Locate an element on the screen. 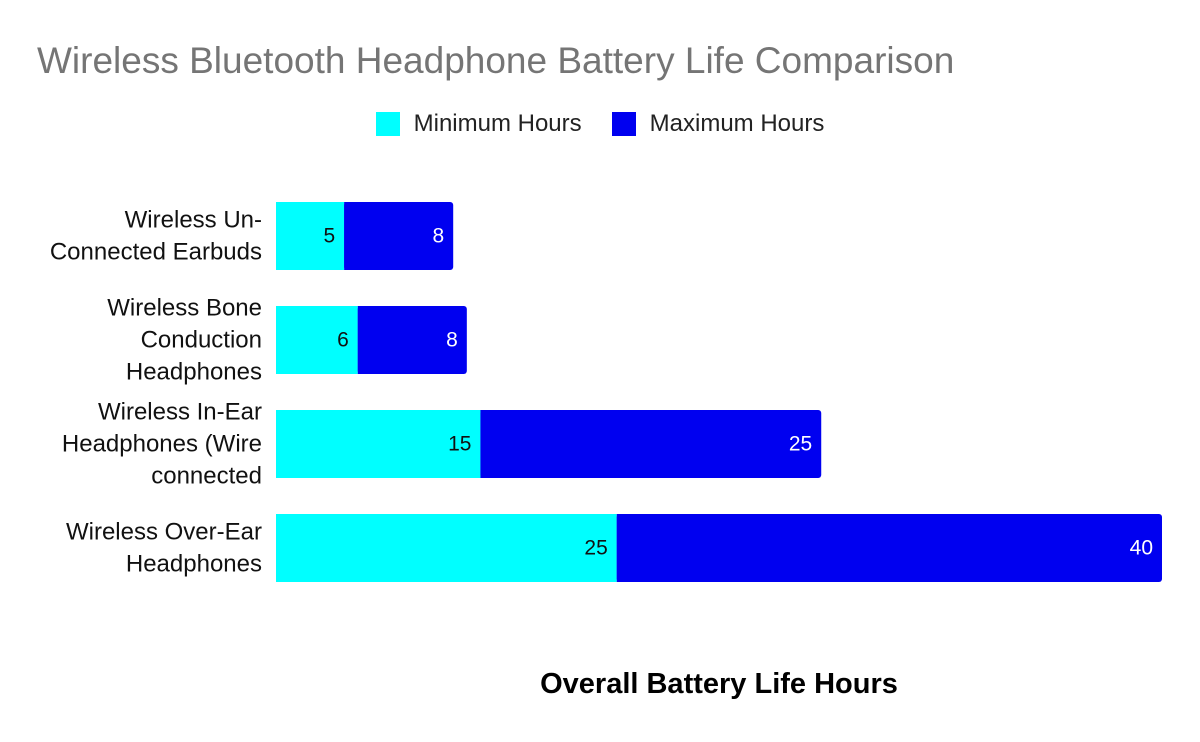  category-label: Wireless Bone Conduction Headphones is located at coordinates (184, 340).